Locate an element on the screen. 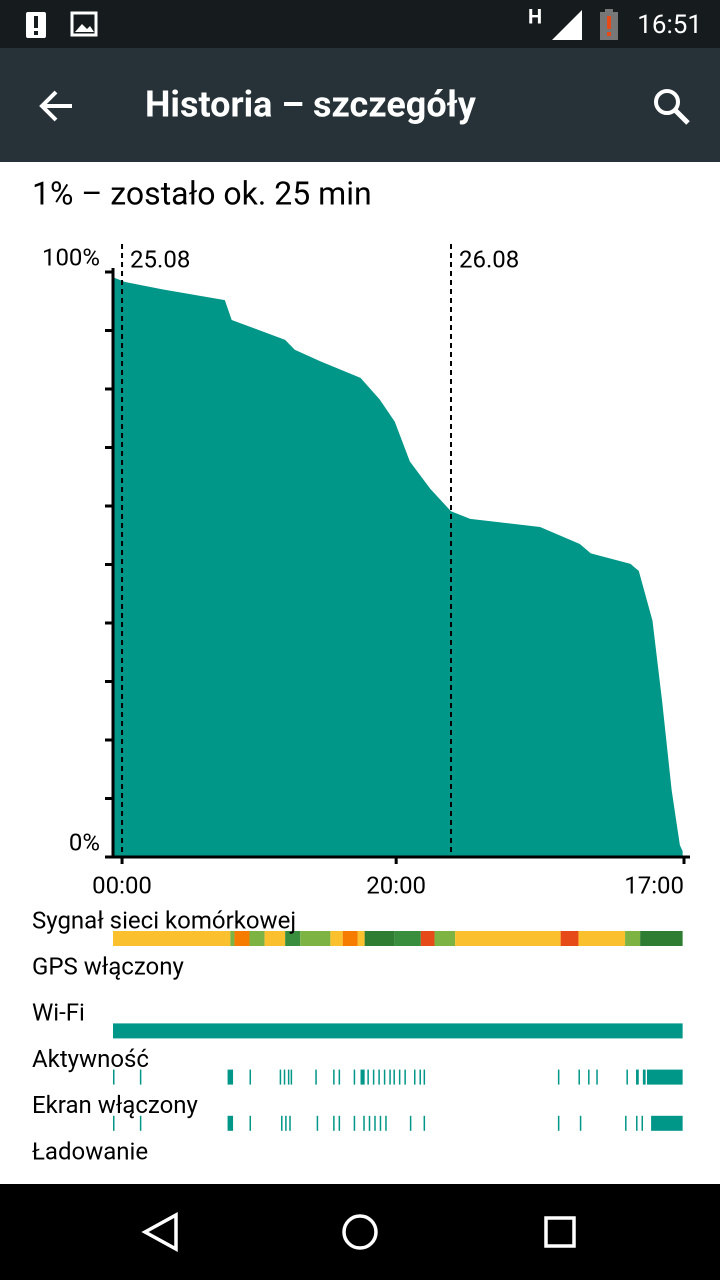 This screenshot has height=1280, width=720. back-arrow is located at coordinates (55, 106).